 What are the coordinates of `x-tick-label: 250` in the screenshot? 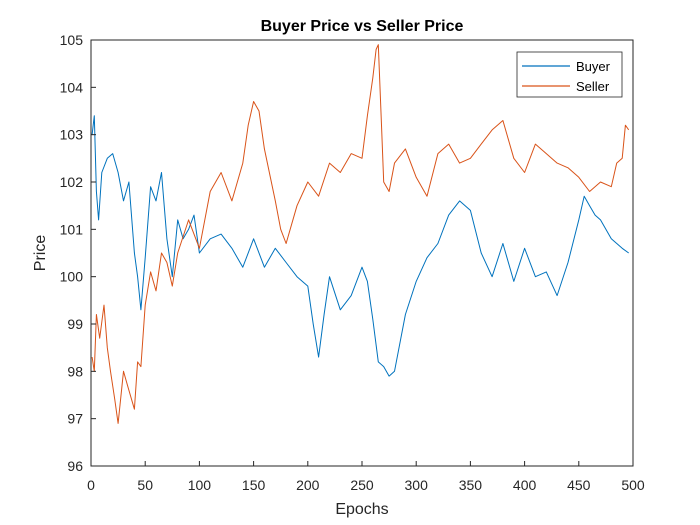 It's located at (362, 485).